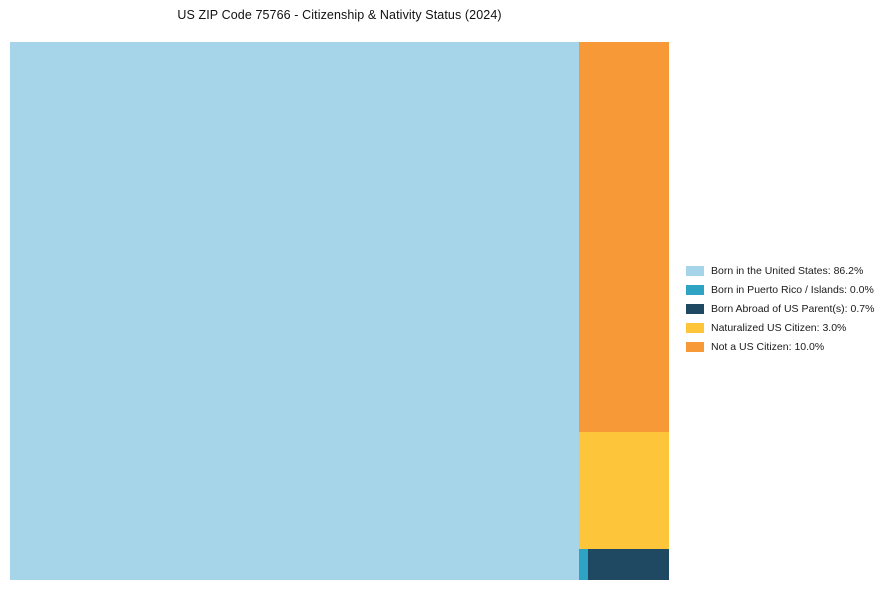  I want to click on legend-item-not-citizen: Not a US Citizen: 10.0%, so click(780, 346).